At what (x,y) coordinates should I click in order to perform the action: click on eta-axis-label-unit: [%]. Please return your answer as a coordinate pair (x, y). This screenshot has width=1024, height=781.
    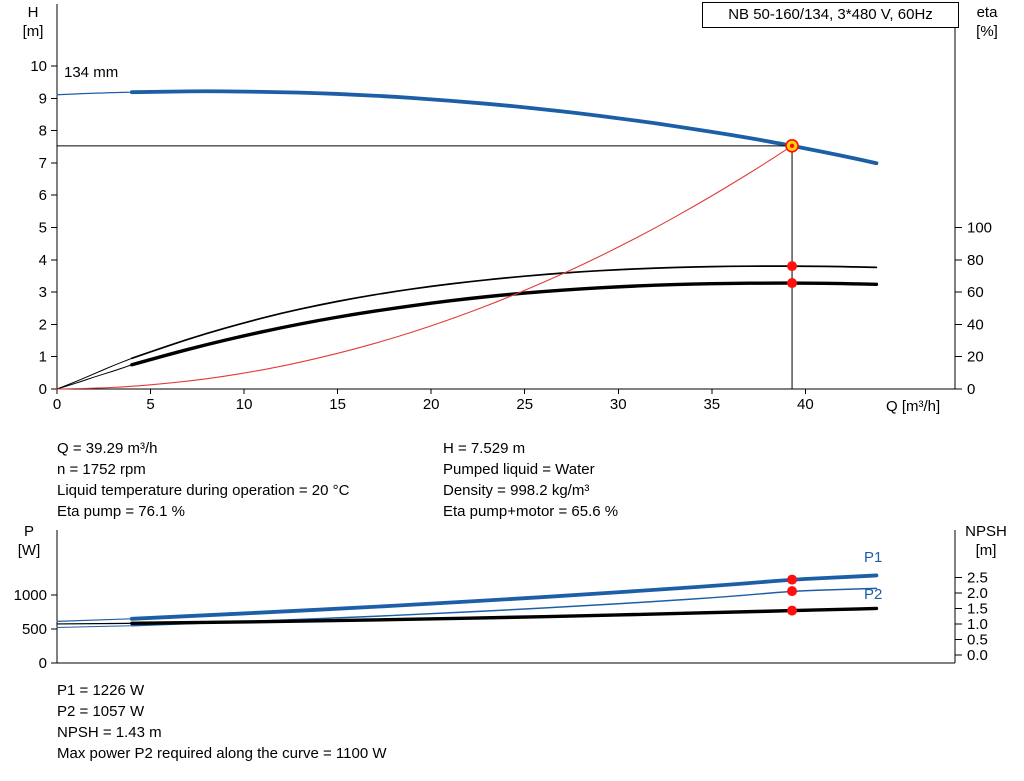
    Looking at the image, I should click on (987, 31).